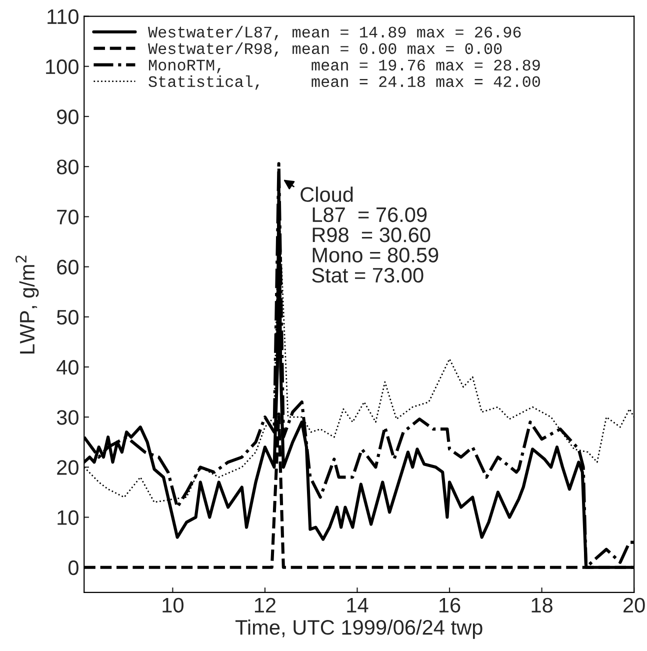 Image resolution: width=647 pixels, height=651 pixels. Describe the element at coordinates (62, 66) in the screenshot. I see `y-tick-label: 100` at that location.